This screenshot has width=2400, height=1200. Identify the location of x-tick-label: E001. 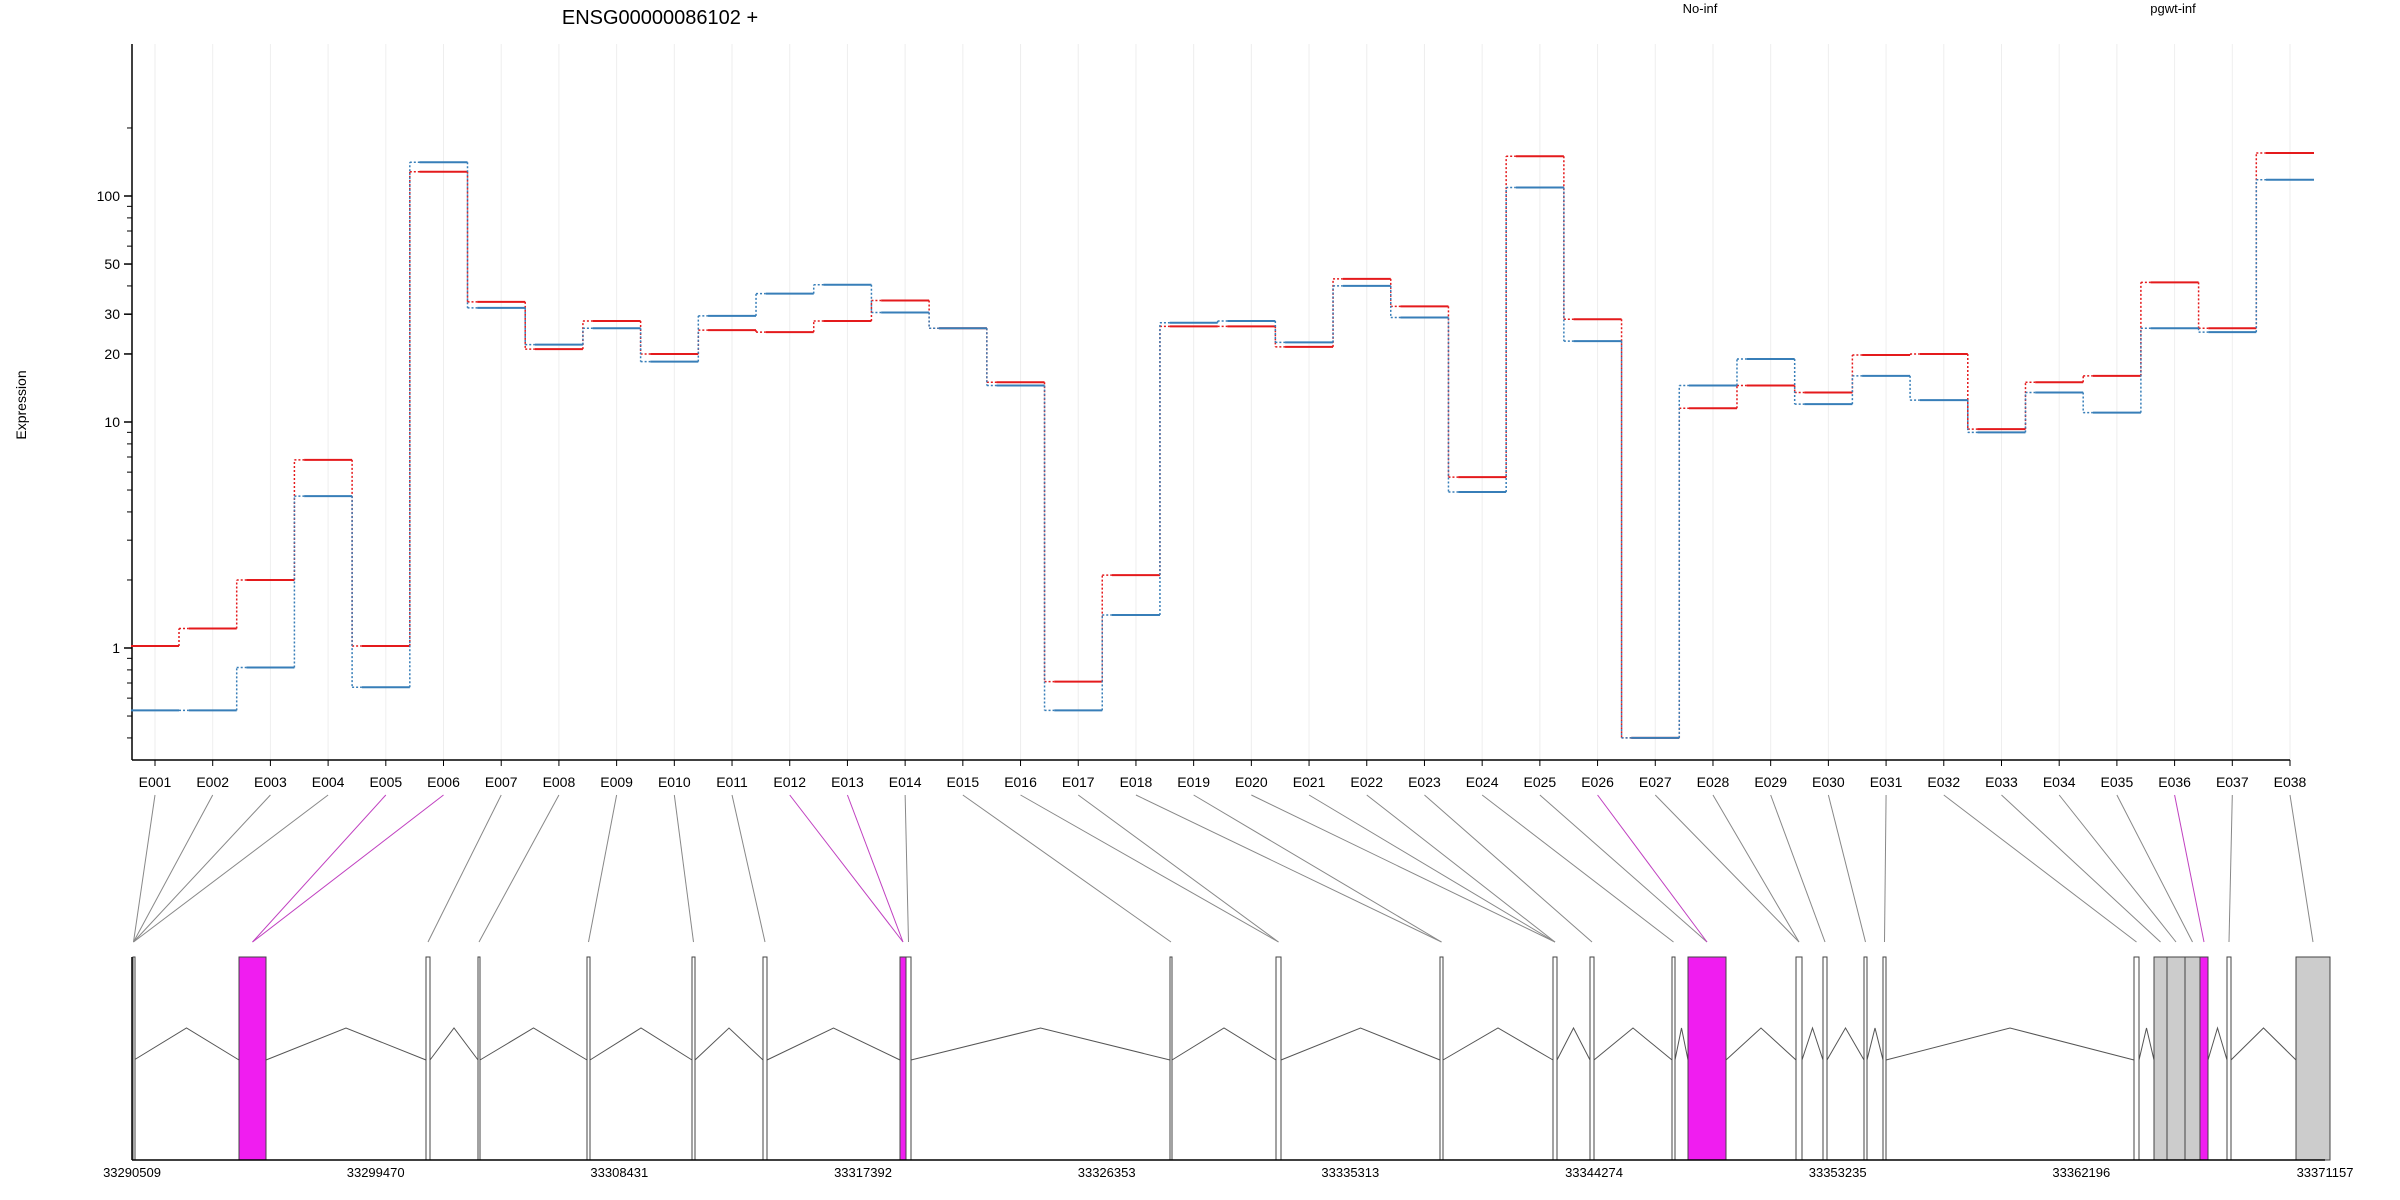
(155, 782).